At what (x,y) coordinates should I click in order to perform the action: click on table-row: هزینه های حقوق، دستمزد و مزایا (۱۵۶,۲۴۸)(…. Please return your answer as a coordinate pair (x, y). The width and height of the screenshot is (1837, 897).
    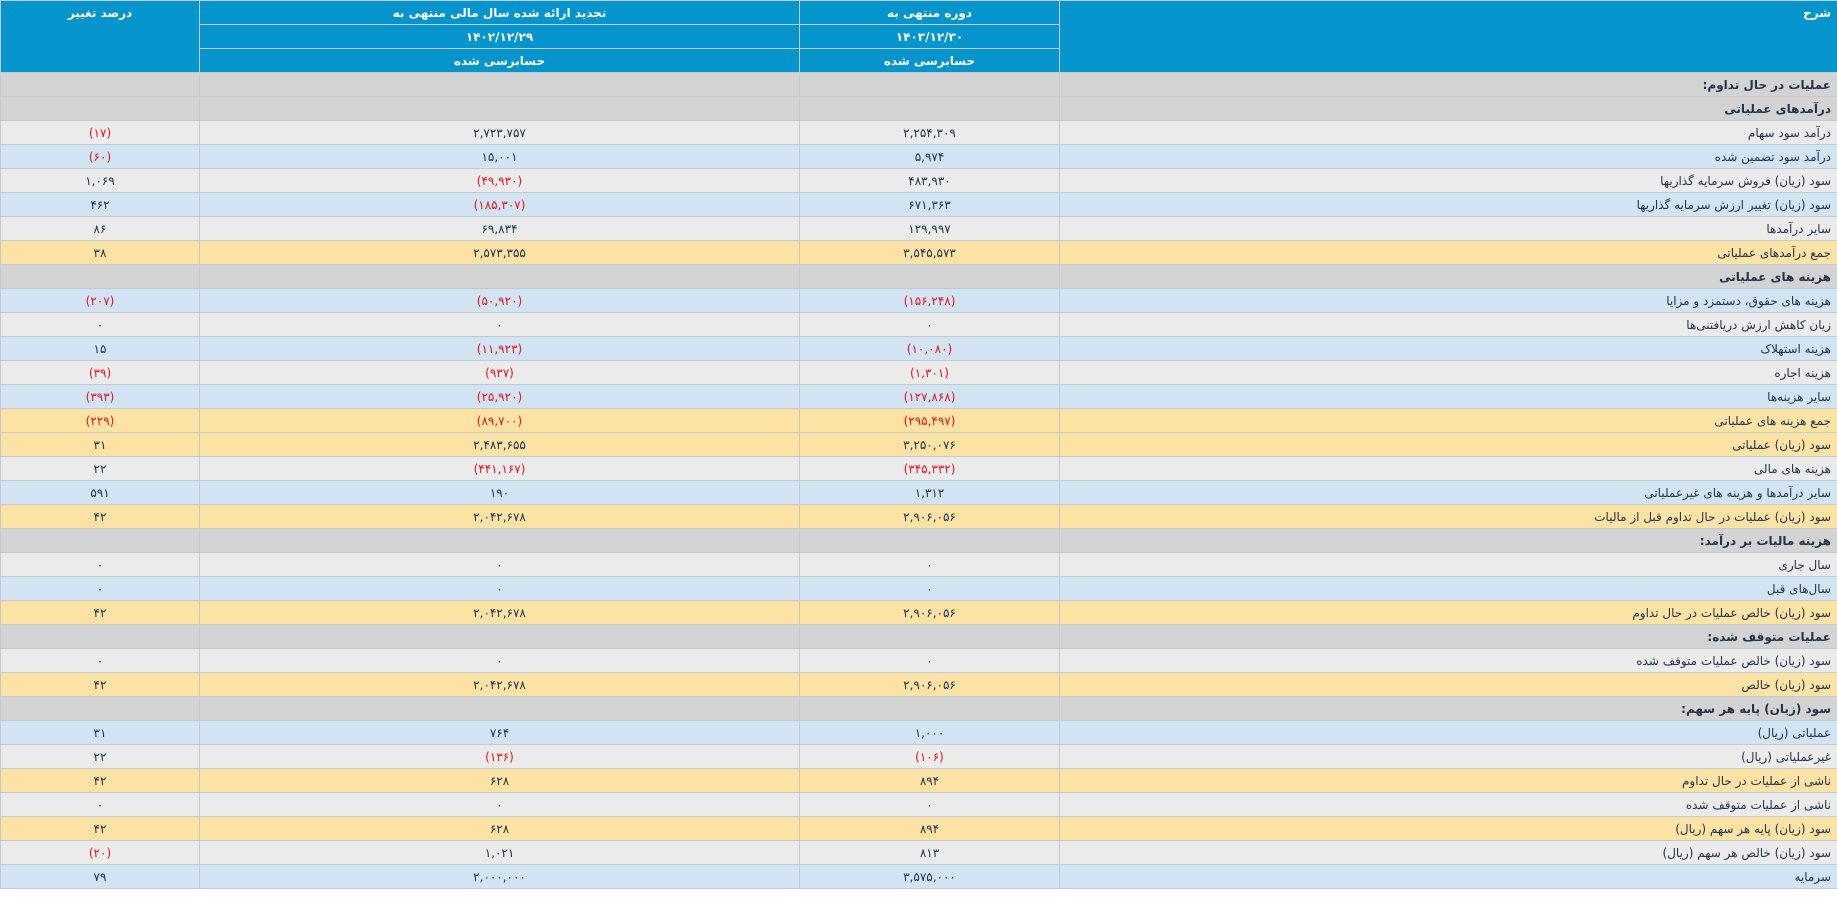
    Looking at the image, I should click on (918, 300).